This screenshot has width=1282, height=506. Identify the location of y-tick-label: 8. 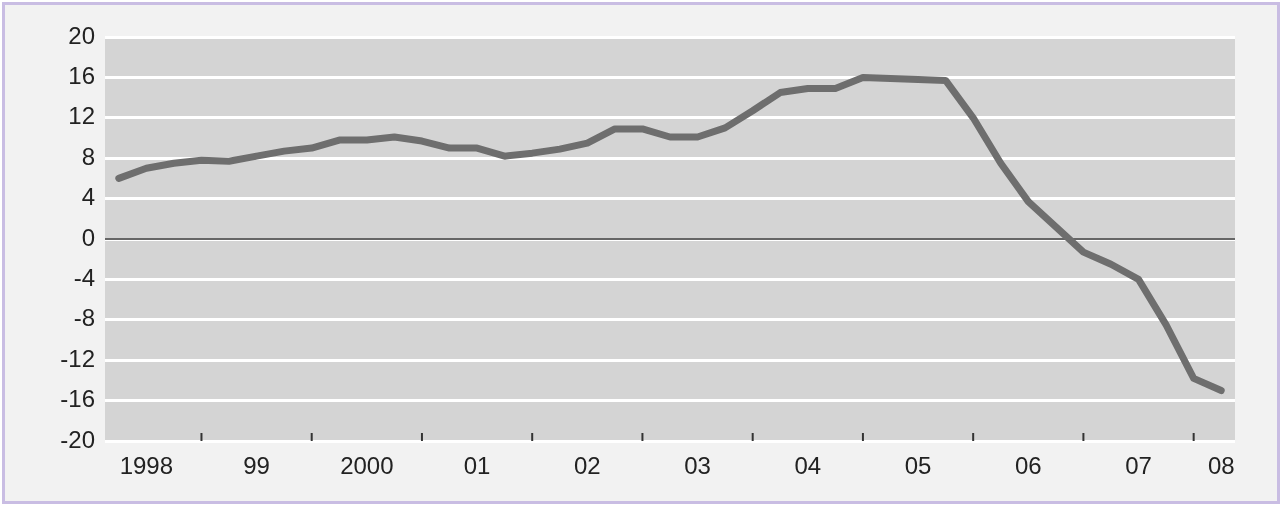
(88, 156).